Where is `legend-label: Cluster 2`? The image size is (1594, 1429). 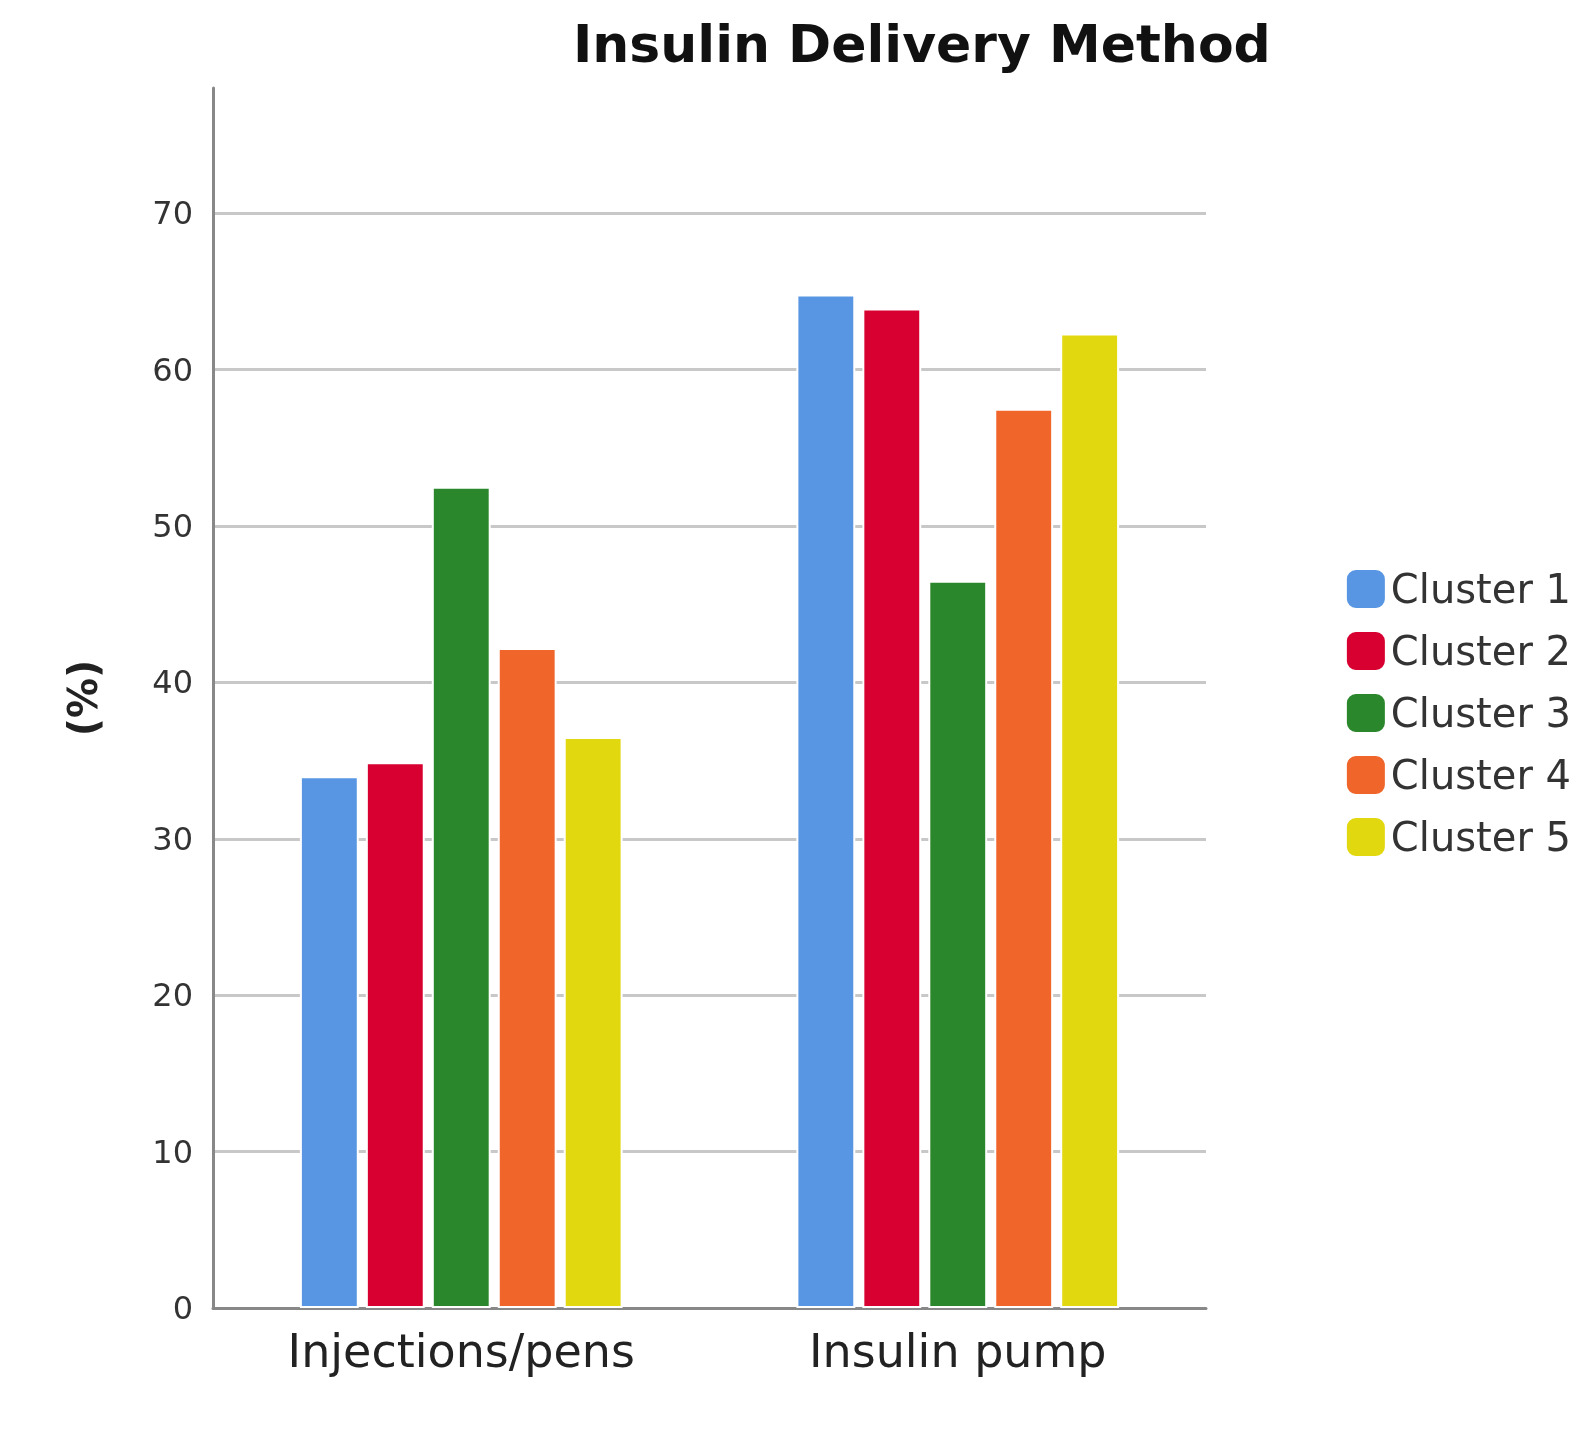
legend-label: Cluster 2 is located at coordinates (1480, 651).